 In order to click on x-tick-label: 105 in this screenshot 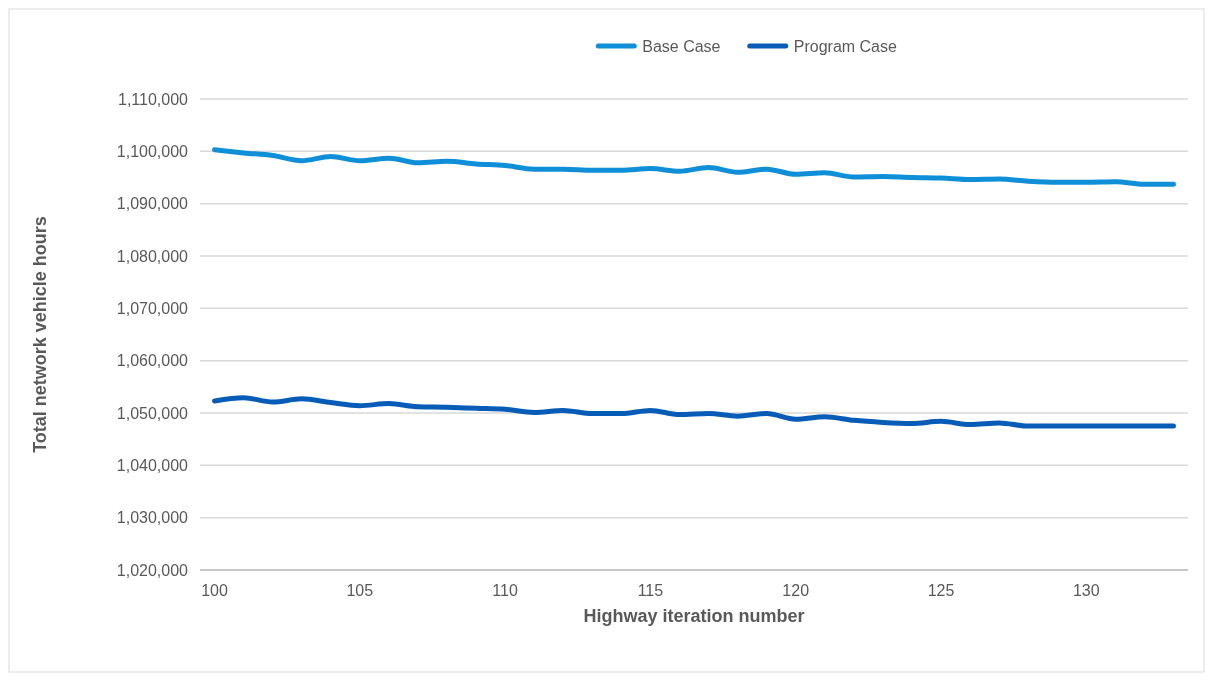, I will do `click(360, 590)`.